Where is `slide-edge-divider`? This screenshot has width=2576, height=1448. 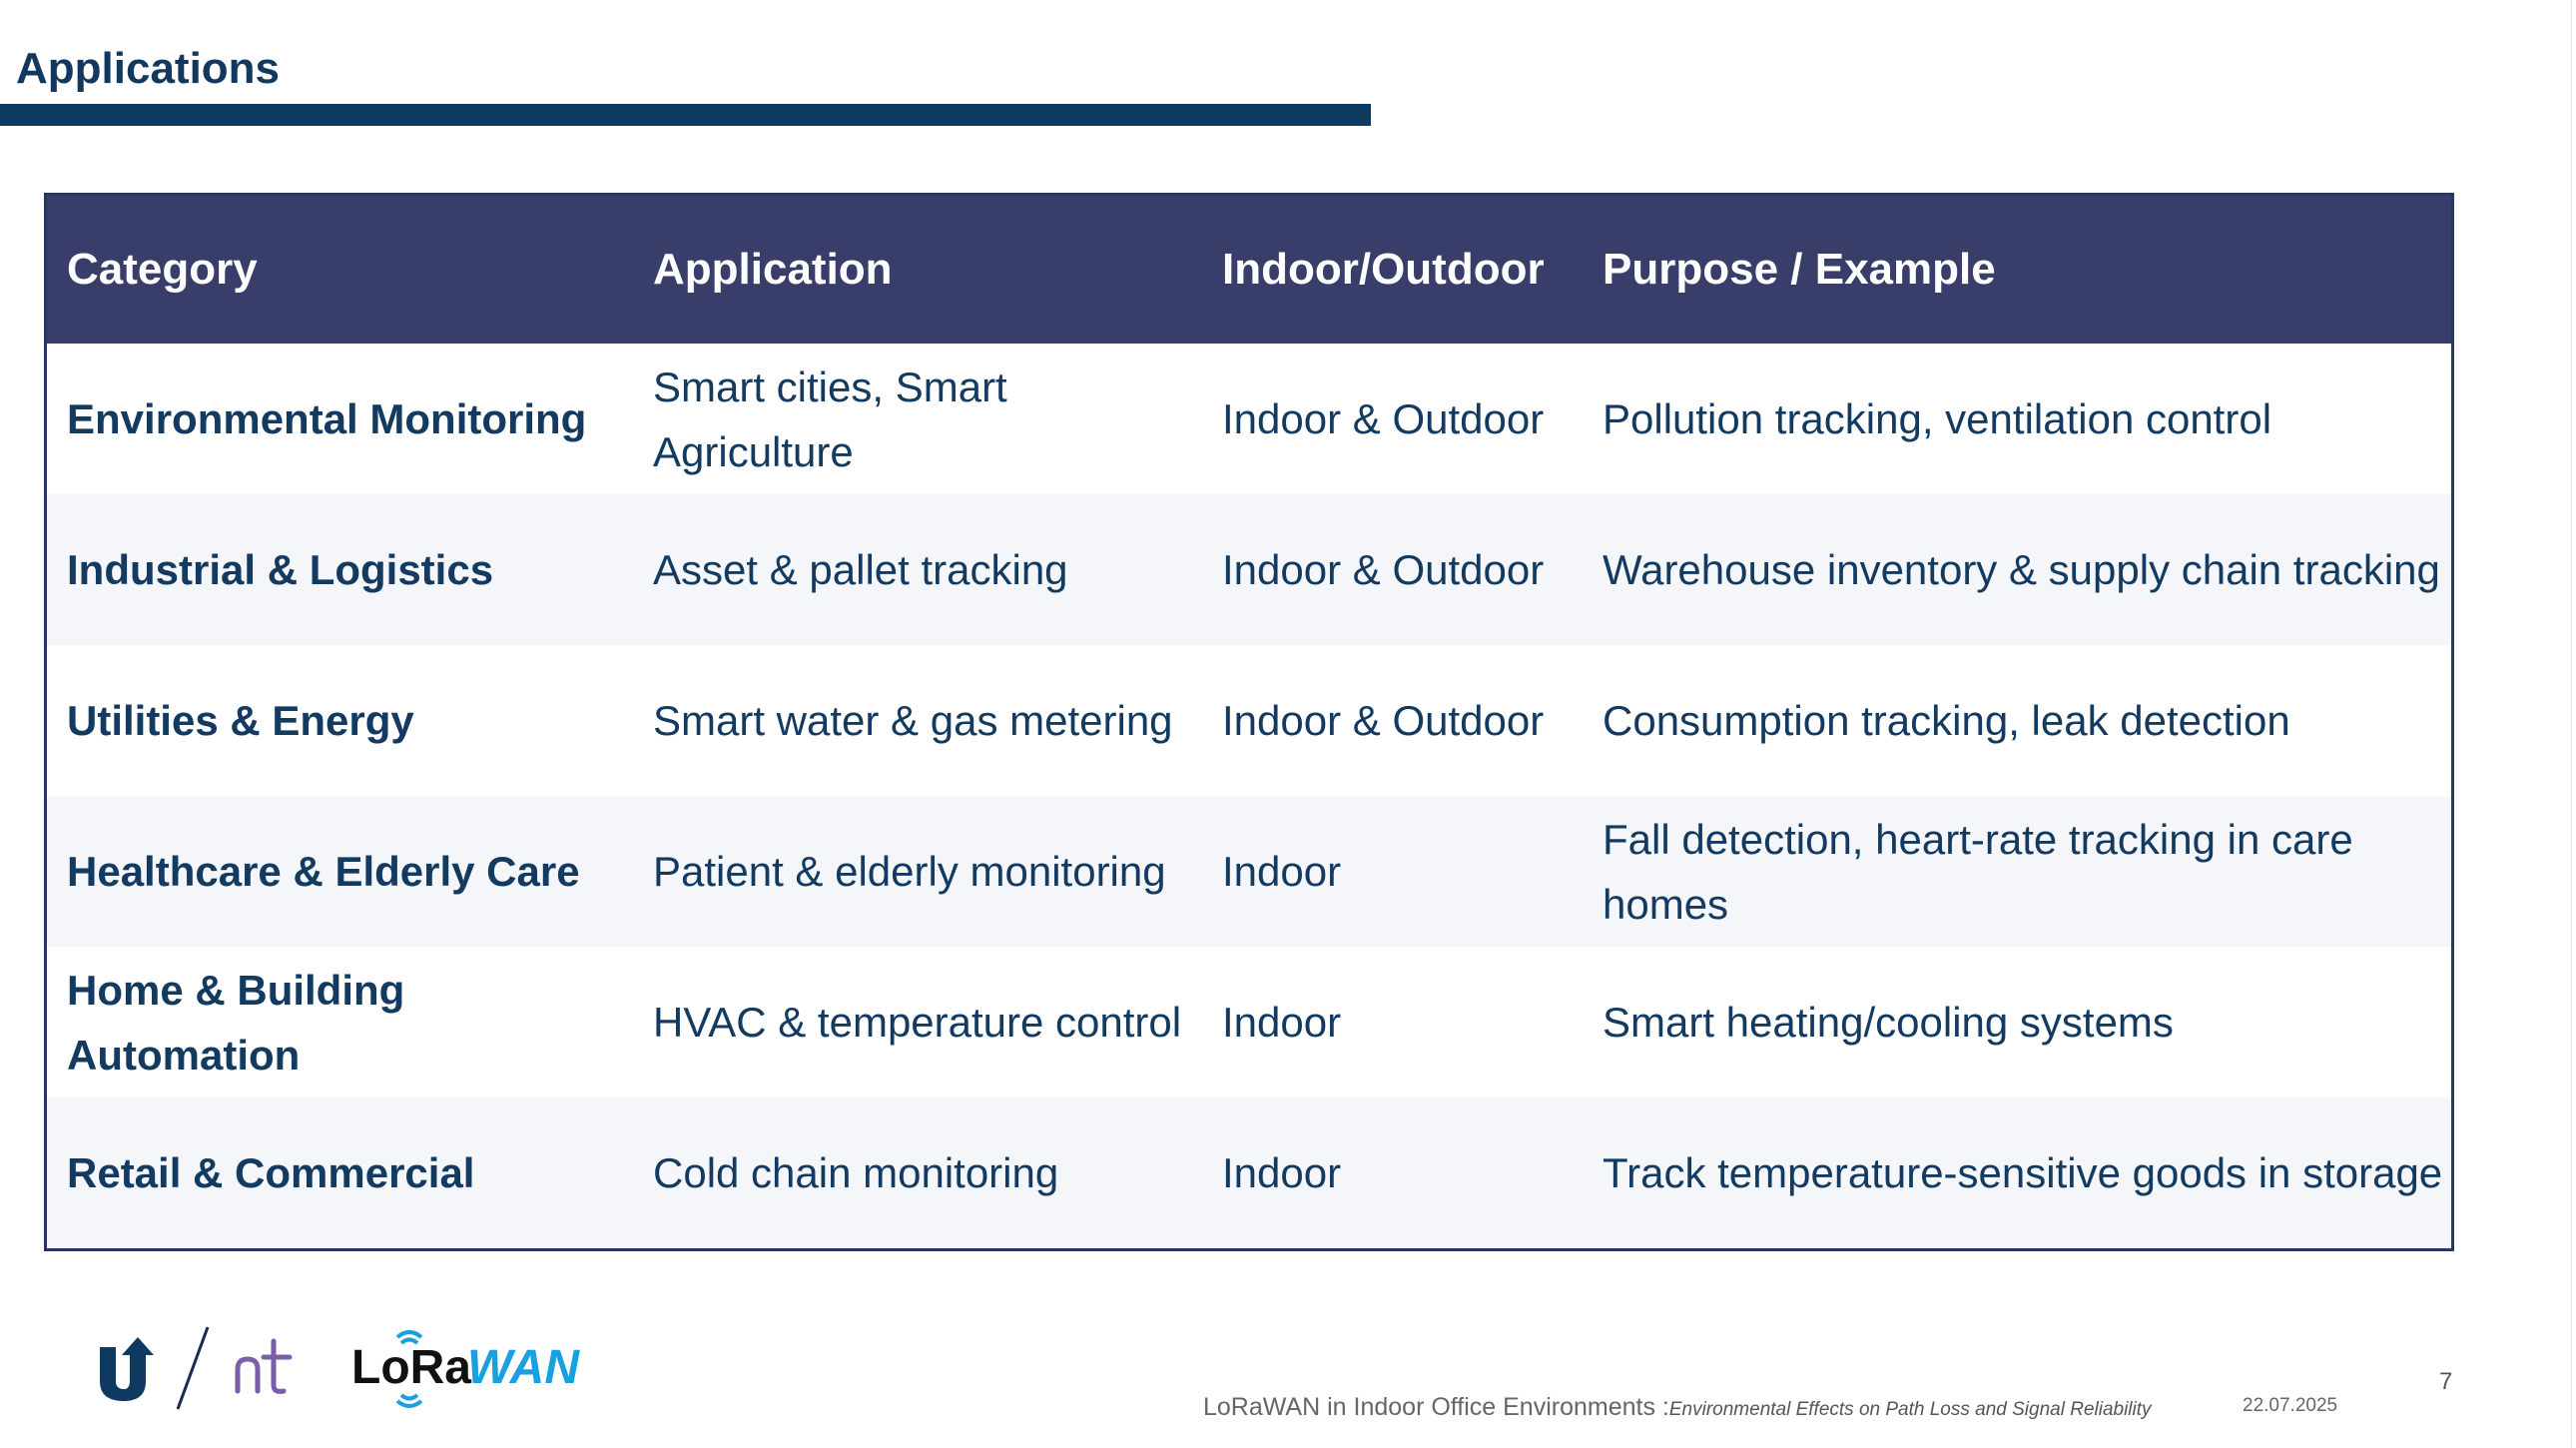
slide-edge-divider is located at coordinates (2571, 724).